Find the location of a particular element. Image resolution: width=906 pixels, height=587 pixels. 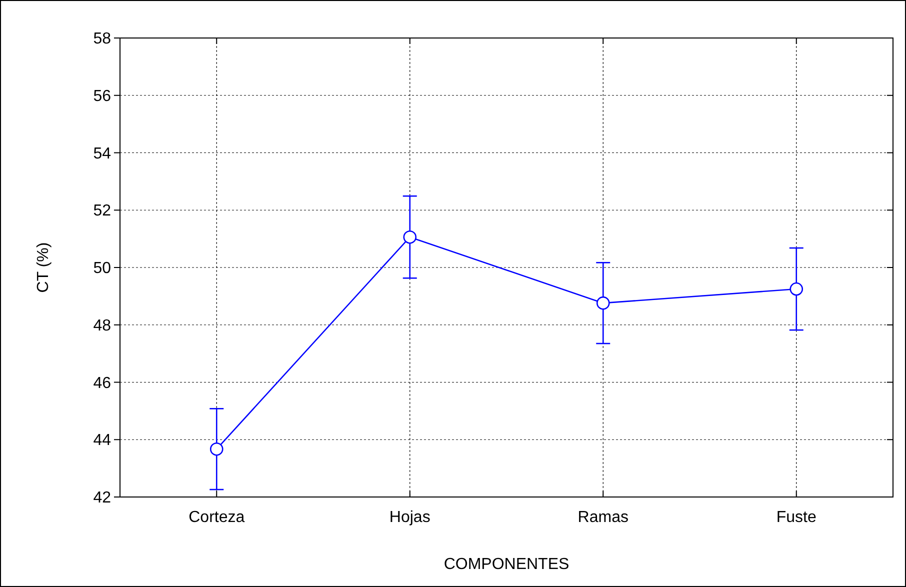

y-tick-label: 44 is located at coordinates (102, 441).